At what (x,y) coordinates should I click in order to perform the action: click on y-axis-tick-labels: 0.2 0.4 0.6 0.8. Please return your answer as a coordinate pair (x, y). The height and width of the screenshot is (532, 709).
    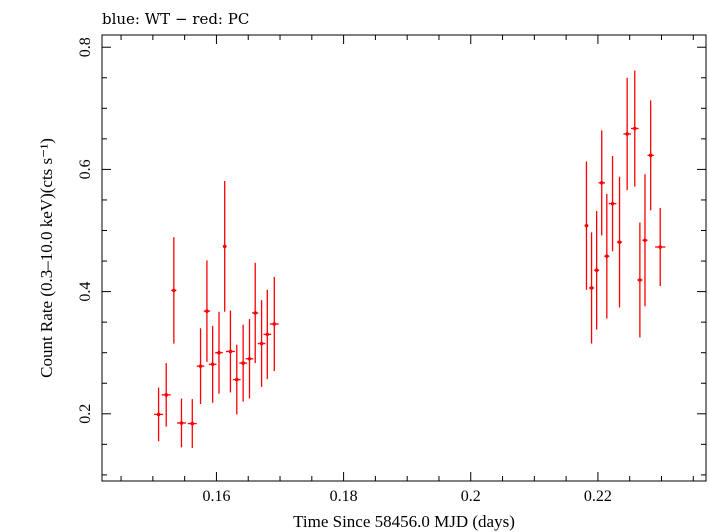
    Looking at the image, I should click on (85, 230).